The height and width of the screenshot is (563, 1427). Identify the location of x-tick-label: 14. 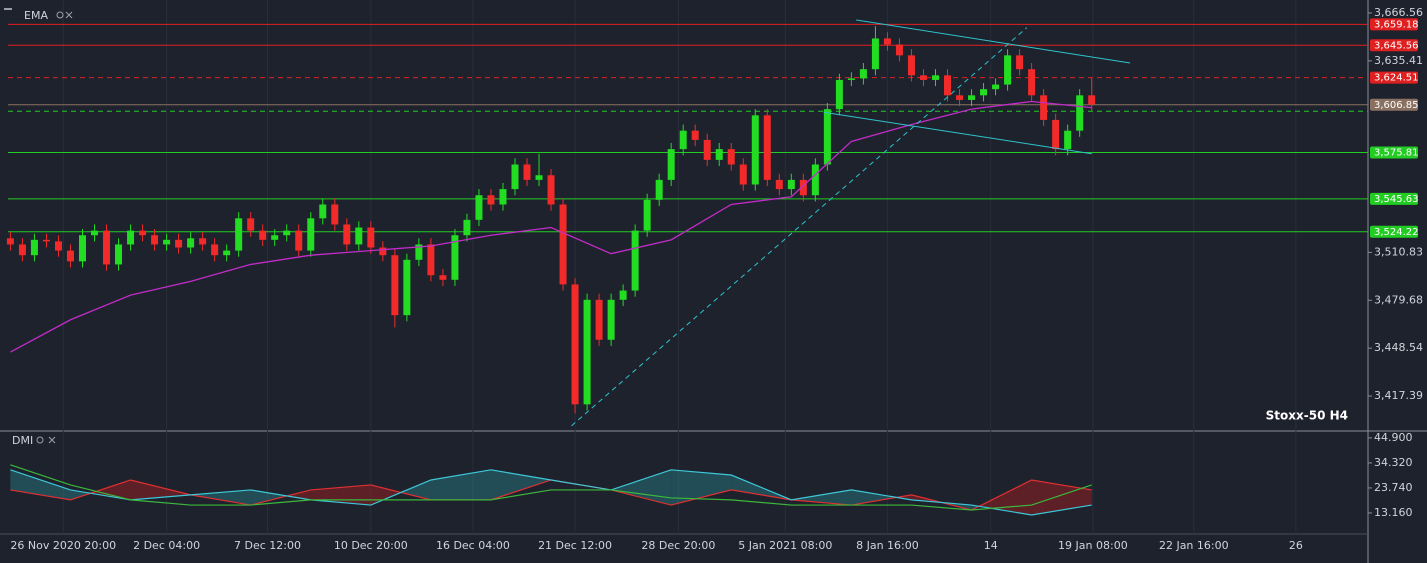
(991, 545).